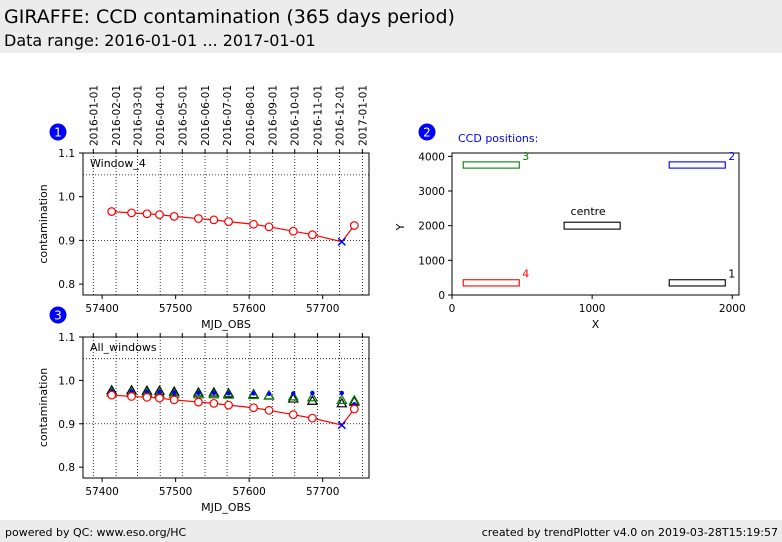 The height and width of the screenshot is (542, 782). I want to click on date-tick-label: 2016-05-01, so click(183, 115).